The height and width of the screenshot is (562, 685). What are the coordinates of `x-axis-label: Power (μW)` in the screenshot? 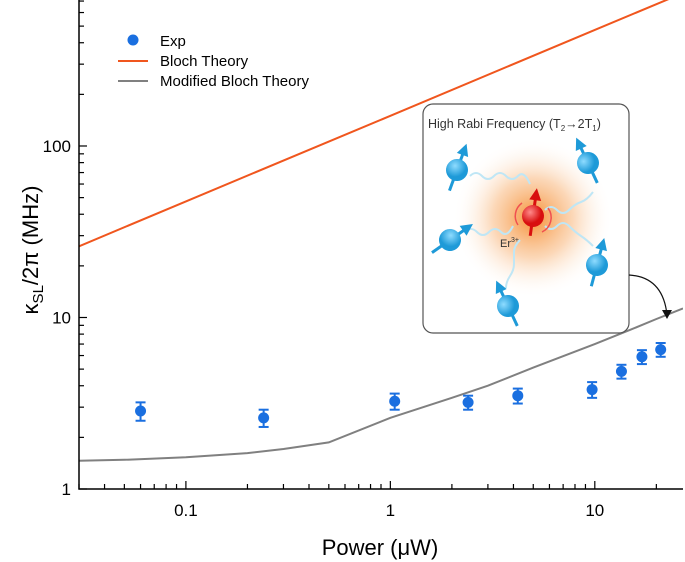 It's located at (380, 547).